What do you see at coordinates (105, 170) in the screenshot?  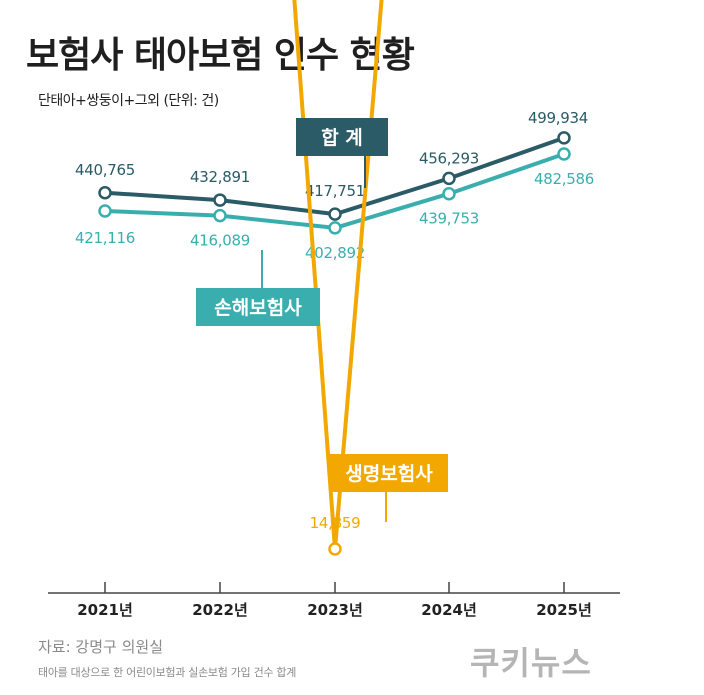 I see `data-label: 440,765` at bounding box center [105, 170].